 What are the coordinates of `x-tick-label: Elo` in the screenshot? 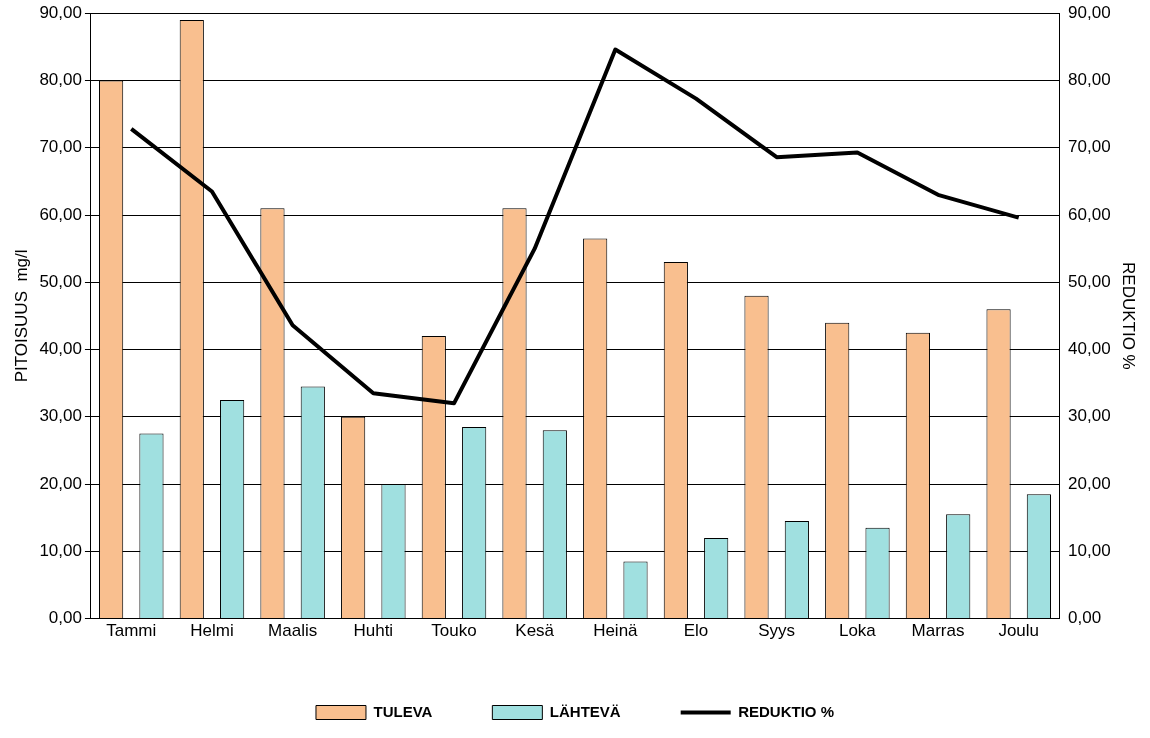 It's located at (696, 631).